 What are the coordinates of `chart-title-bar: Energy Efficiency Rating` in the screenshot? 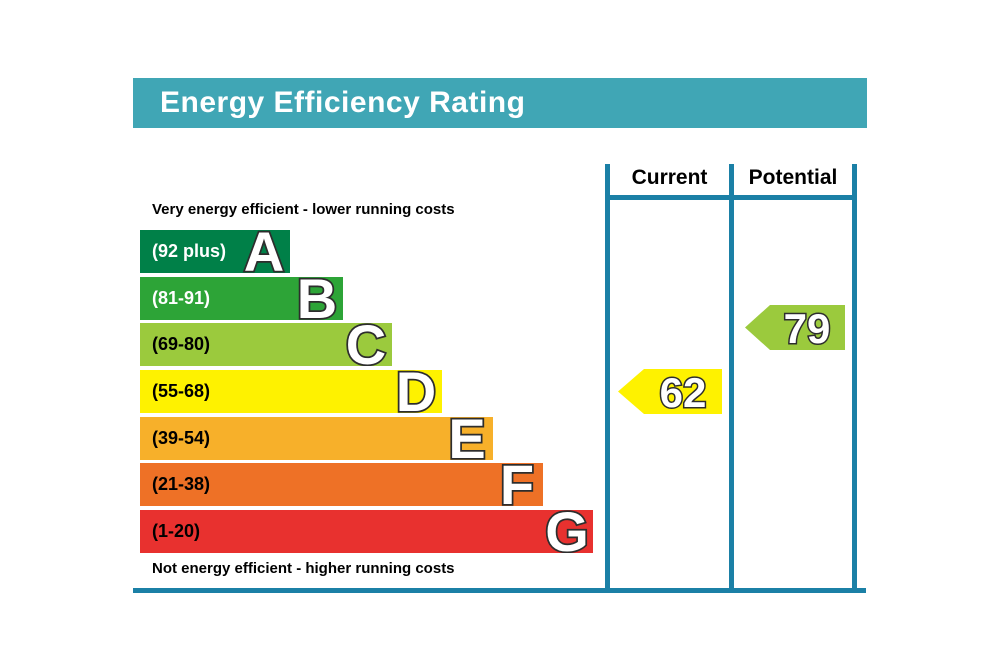 It's located at (500, 103).